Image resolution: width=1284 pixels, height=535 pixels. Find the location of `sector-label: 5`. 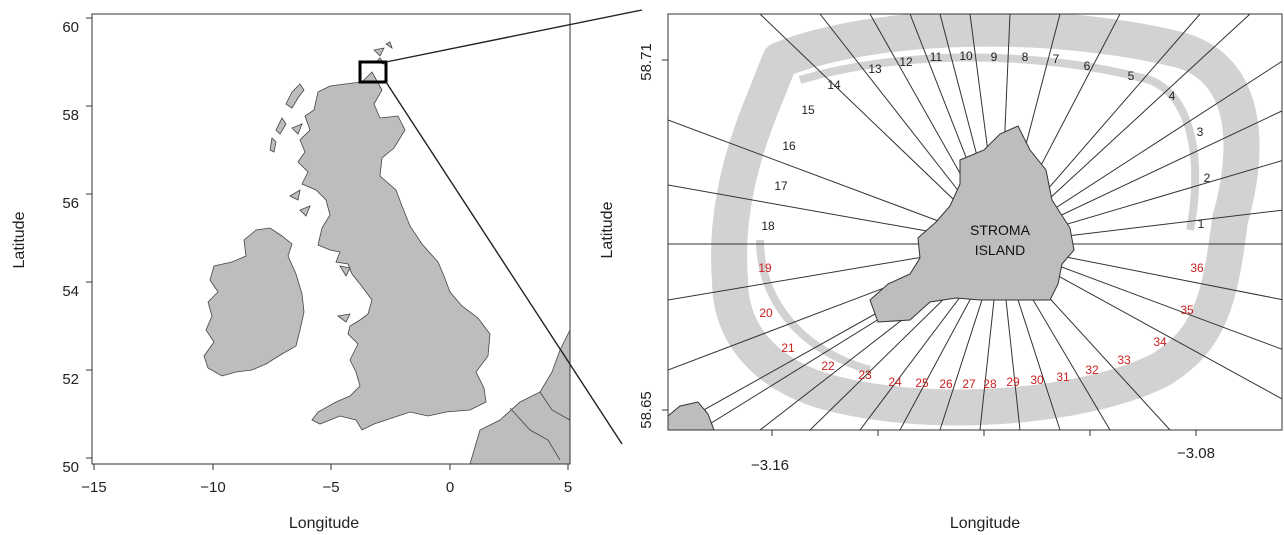

sector-label: 5 is located at coordinates (1131, 76).